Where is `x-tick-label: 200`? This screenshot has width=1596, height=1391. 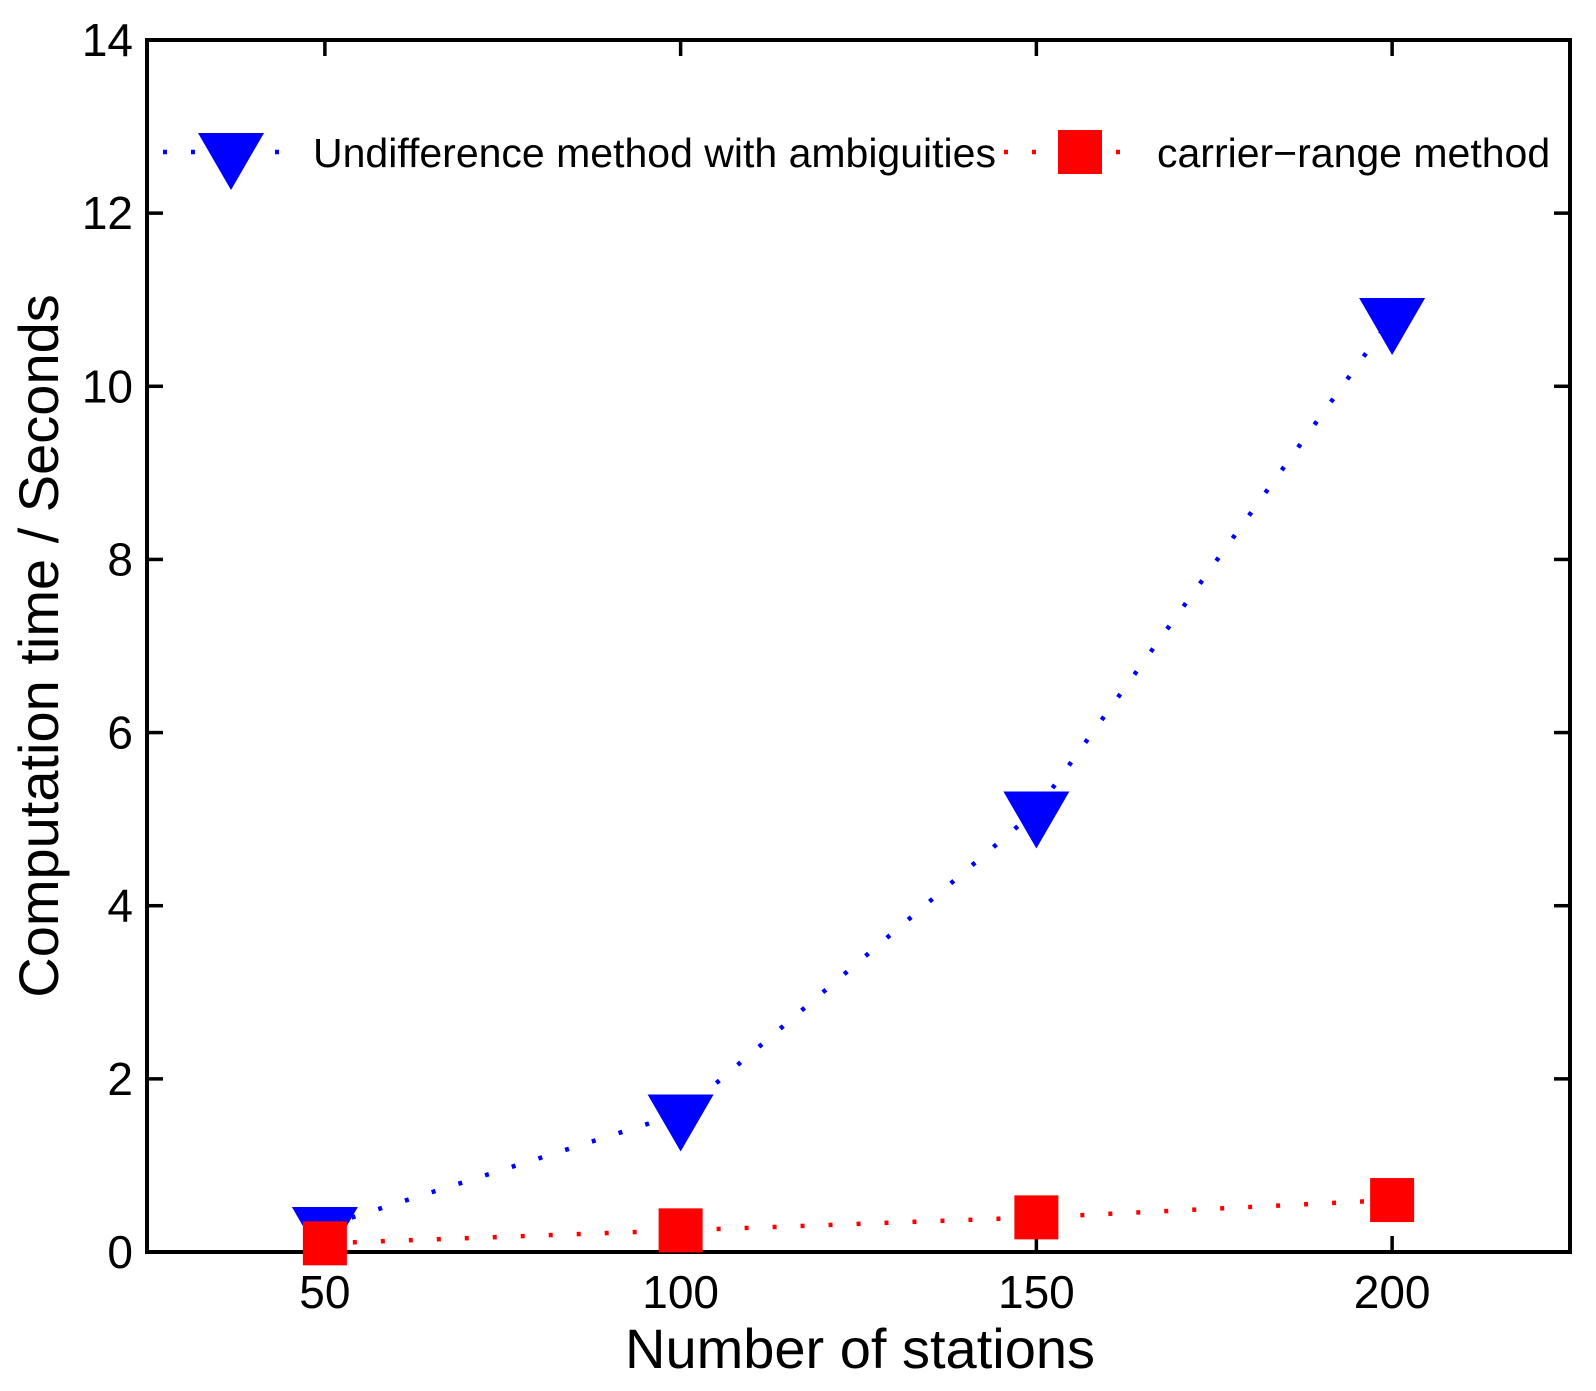
x-tick-label: 200 is located at coordinates (1392, 1292).